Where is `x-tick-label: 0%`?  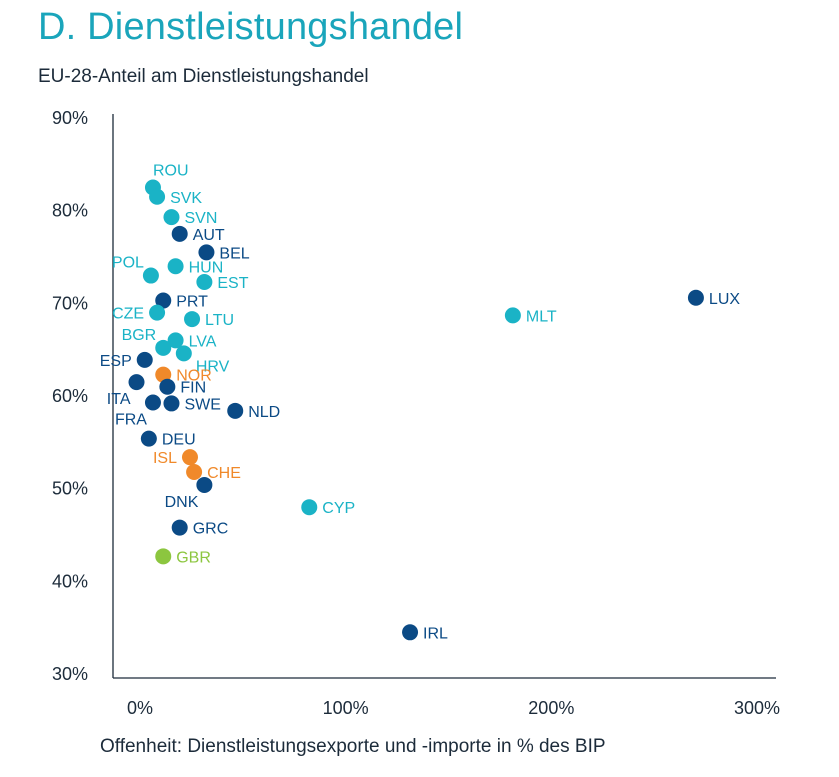 x-tick-label: 0% is located at coordinates (140, 708).